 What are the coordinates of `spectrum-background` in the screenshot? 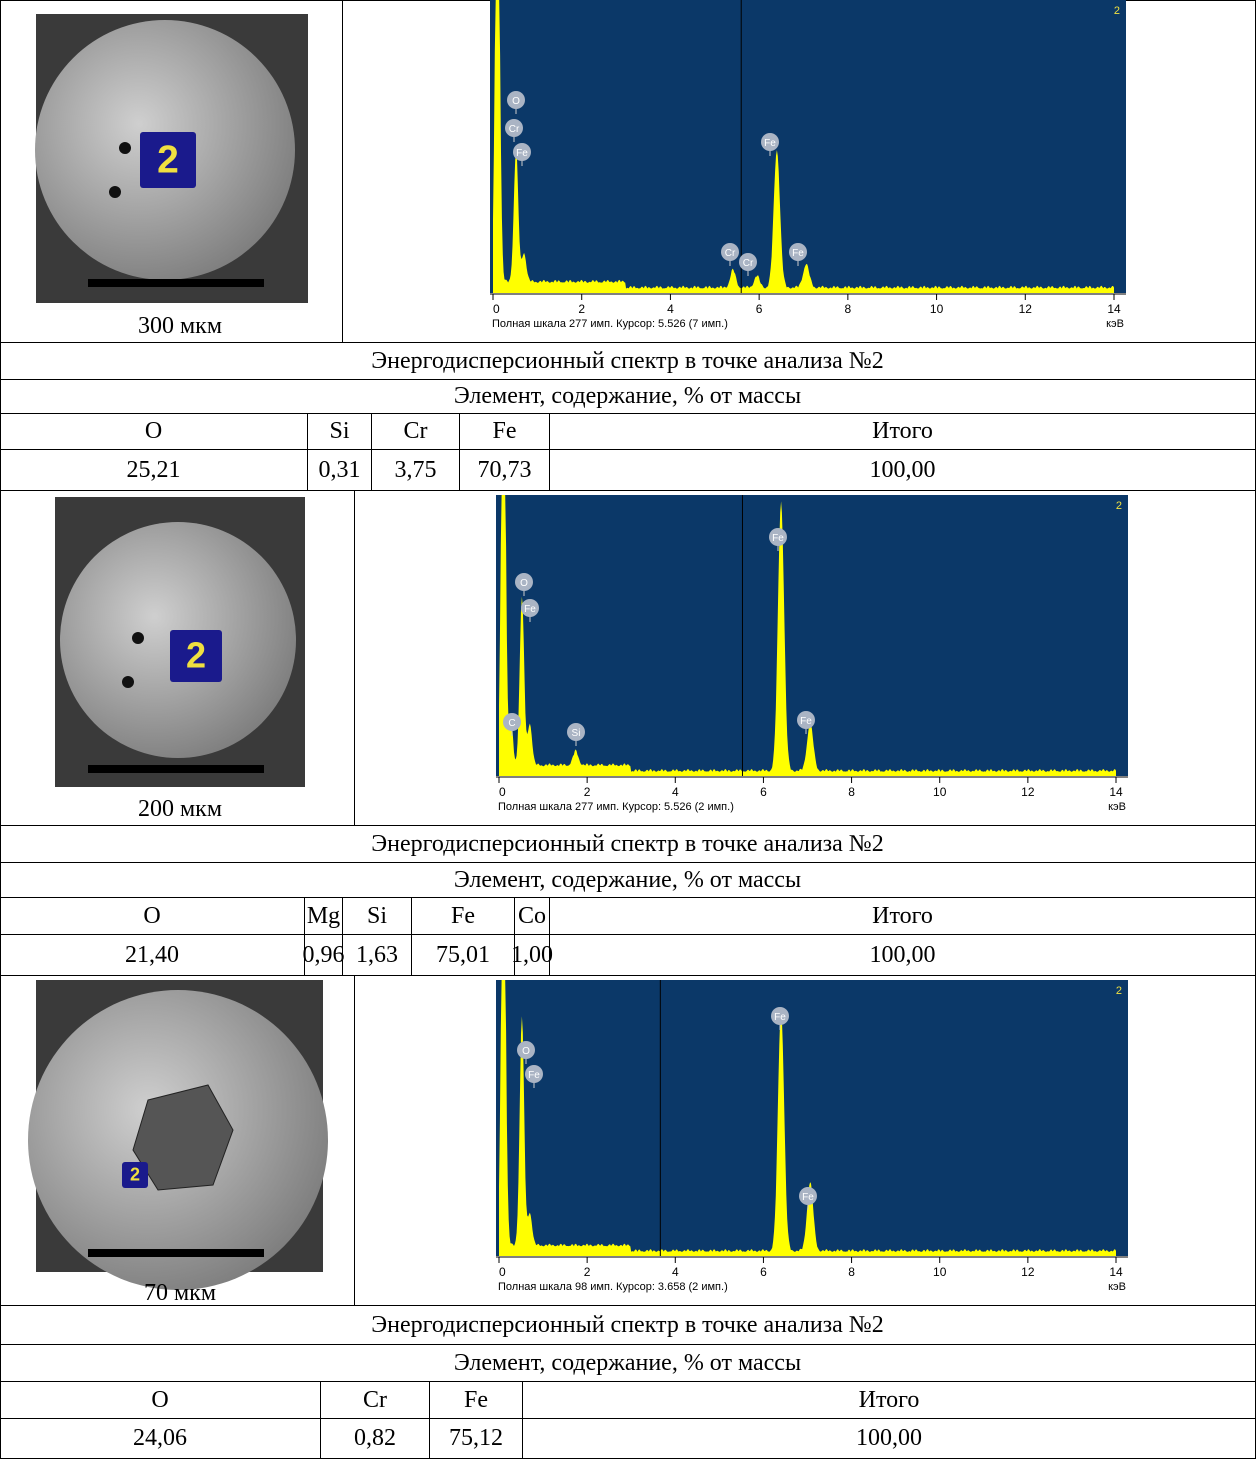 It's located at (808, 146).